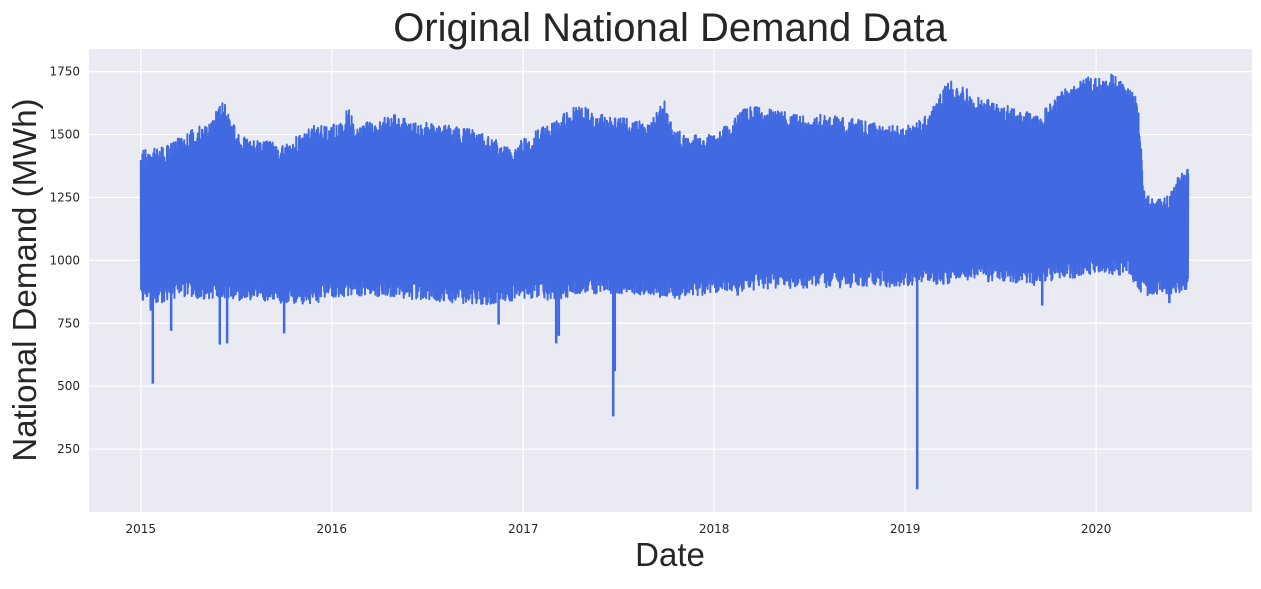 The width and height of the screenshot is (1261, 589). I want to click on y-tick-label: 750, so click(68, 323).